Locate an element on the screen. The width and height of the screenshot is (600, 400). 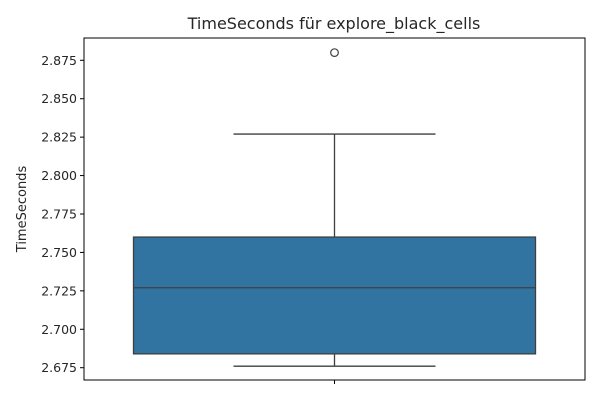
outlier-point is located at coordinates (334, 53).